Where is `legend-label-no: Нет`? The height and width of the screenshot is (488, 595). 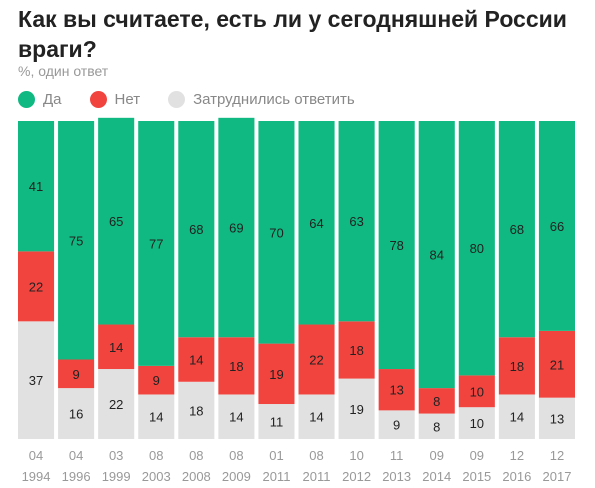
legend-label-no: Нет is located at coordinates (127, 99).